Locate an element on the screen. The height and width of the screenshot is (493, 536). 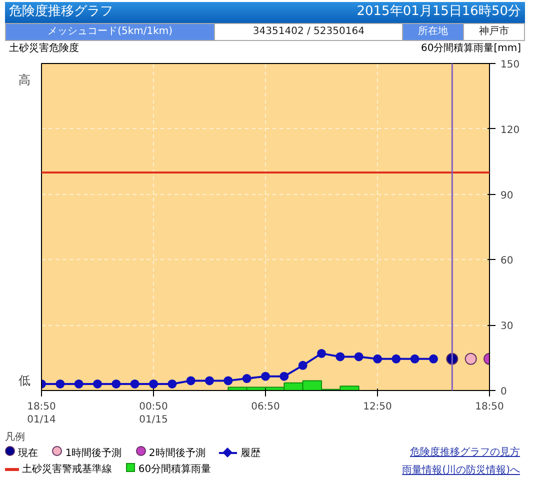
y2-axis-title: 60分間積算雨量[mm] is located at coordinates (470, 49).